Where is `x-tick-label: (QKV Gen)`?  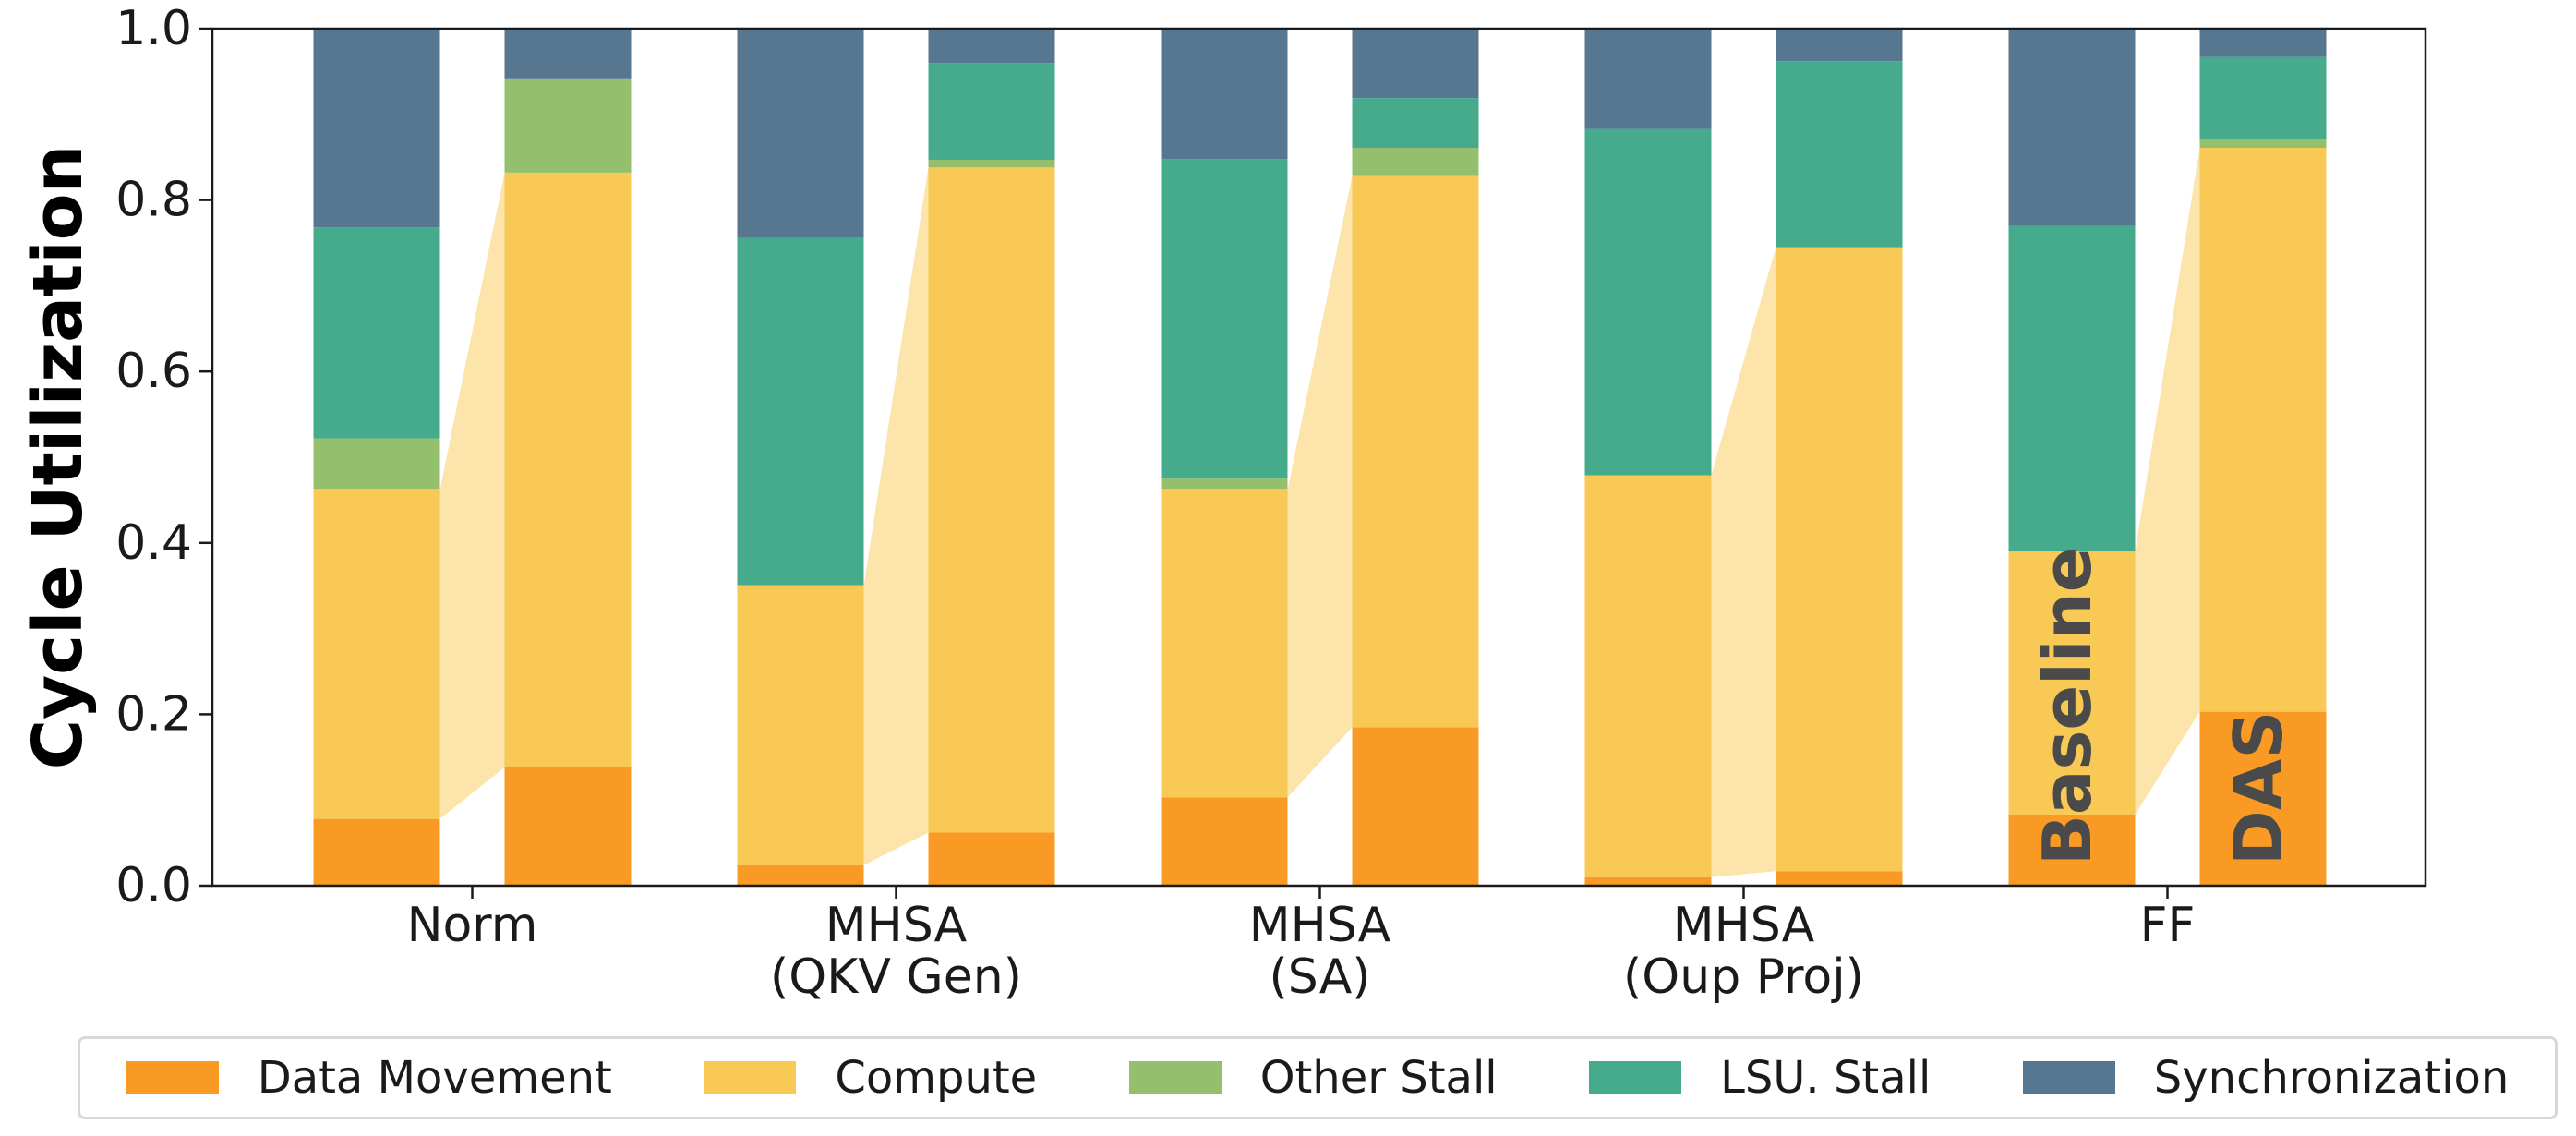
x-tick-label: (QKV Gen) is located at coordinates (896, 977).